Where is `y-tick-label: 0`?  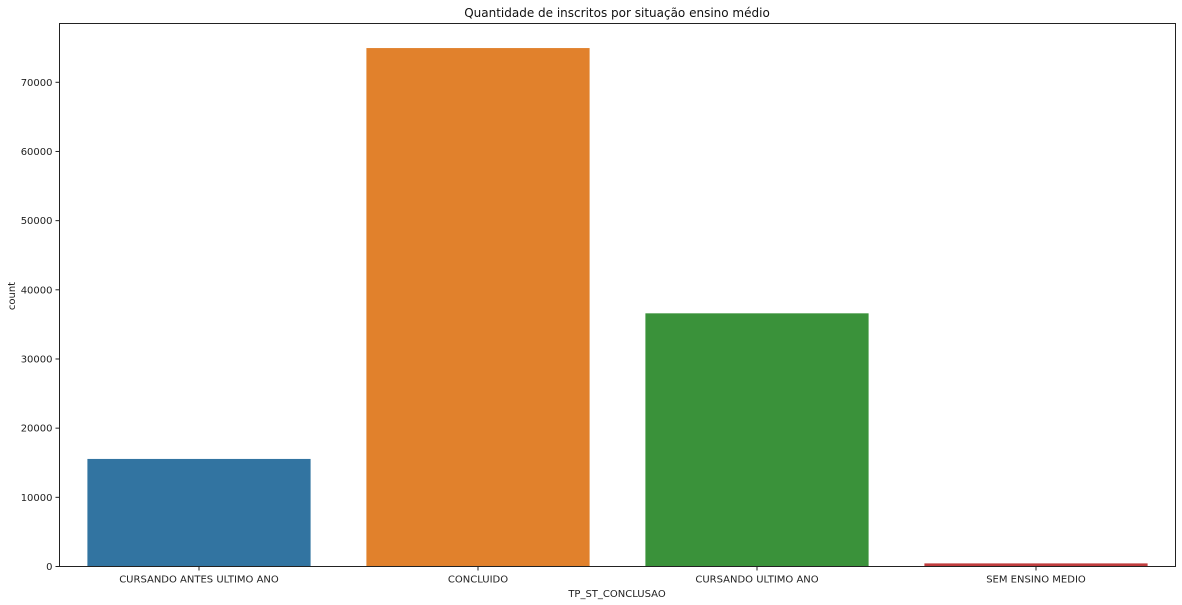 y-tick-label: 0 is located at coordinates (49, 567).